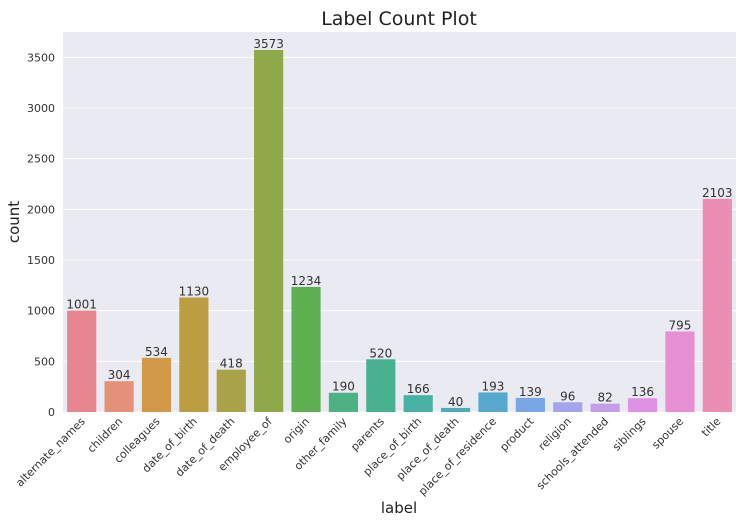 The width and height of the screenshot is (749, 524). Describe the element at coordinates (41, 159) in the screenshot. I see `y-tick-label: 2500` at that location.